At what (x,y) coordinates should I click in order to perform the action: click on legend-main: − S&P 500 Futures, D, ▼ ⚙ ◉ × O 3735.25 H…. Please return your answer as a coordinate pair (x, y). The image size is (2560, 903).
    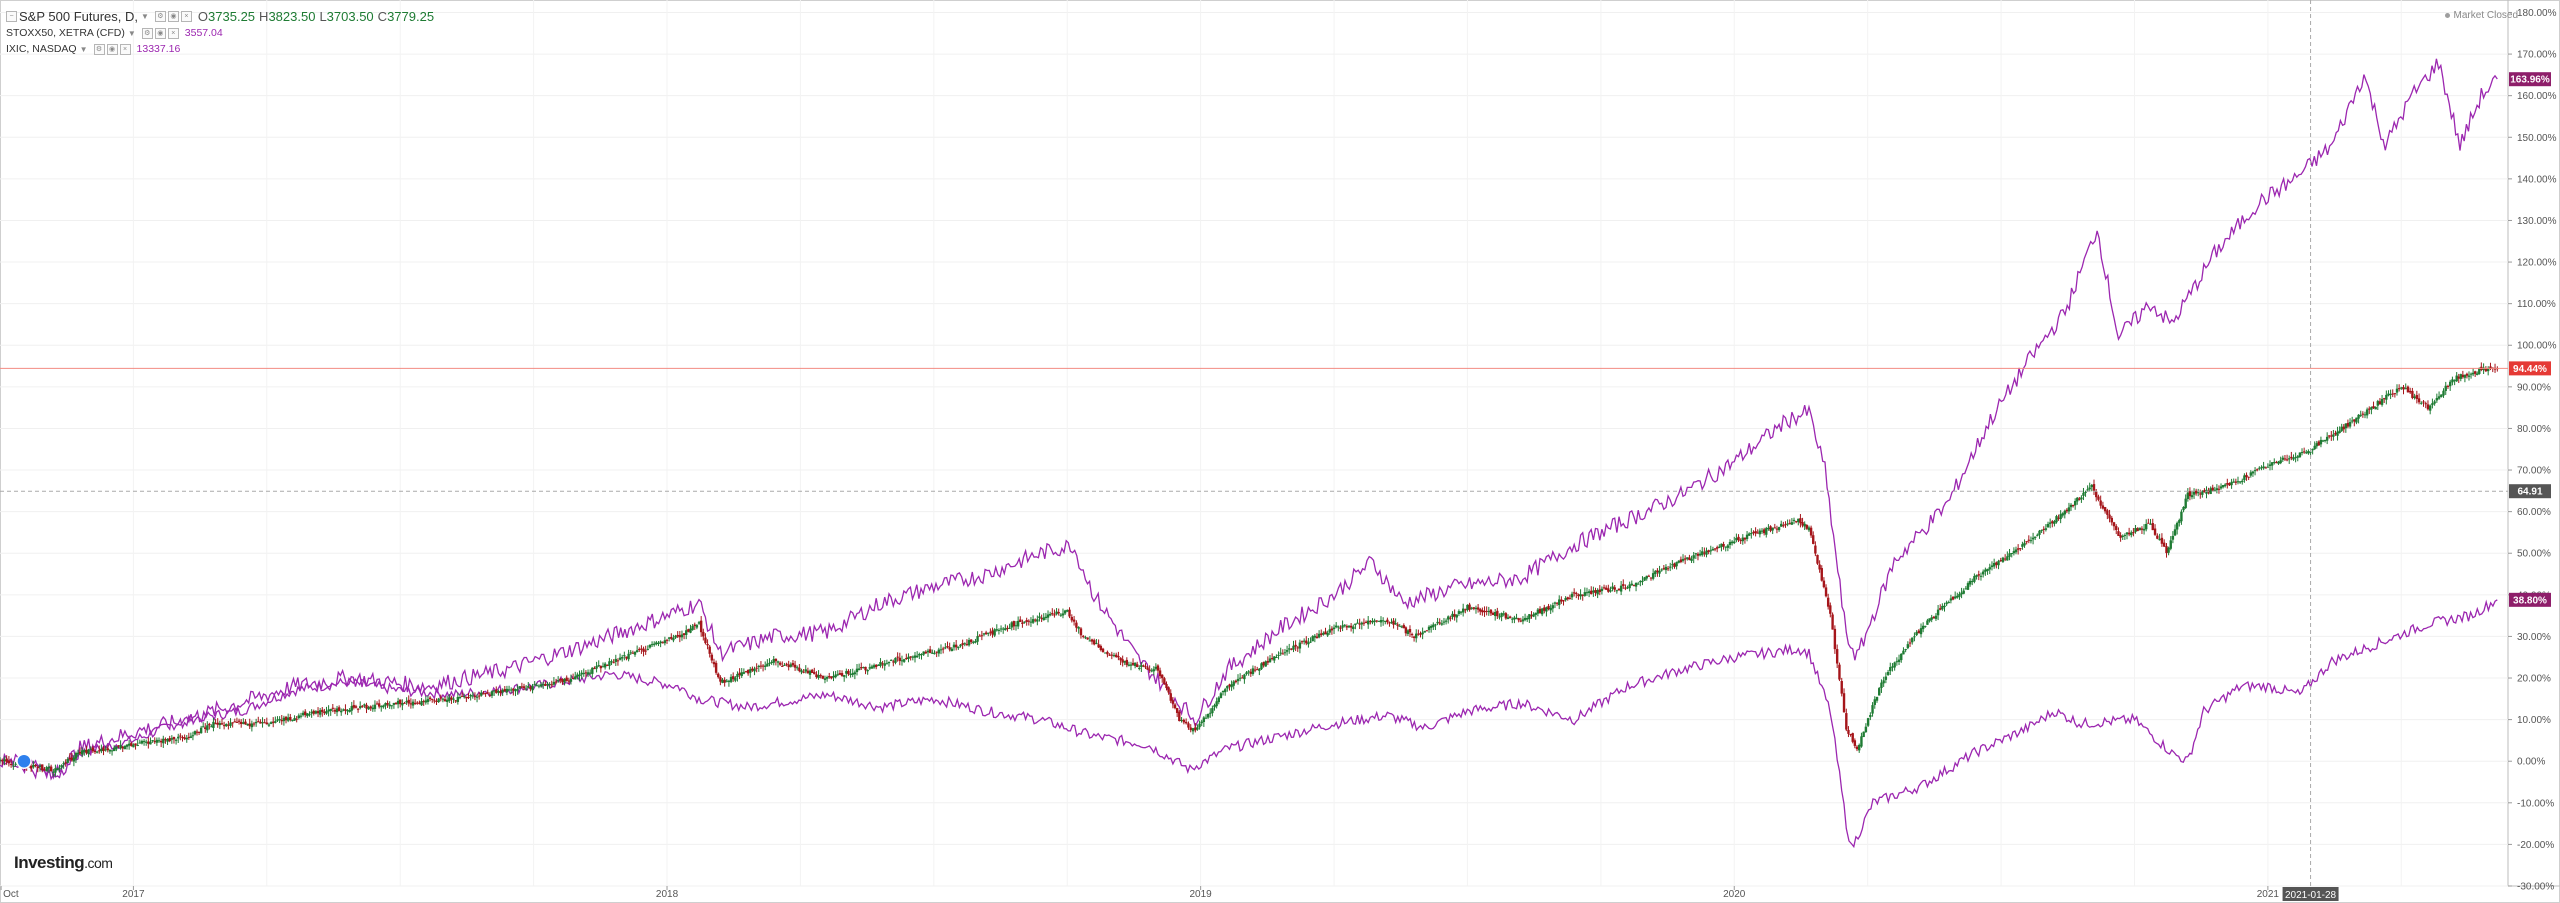
    Looking at the image, I should click on (220, 16).